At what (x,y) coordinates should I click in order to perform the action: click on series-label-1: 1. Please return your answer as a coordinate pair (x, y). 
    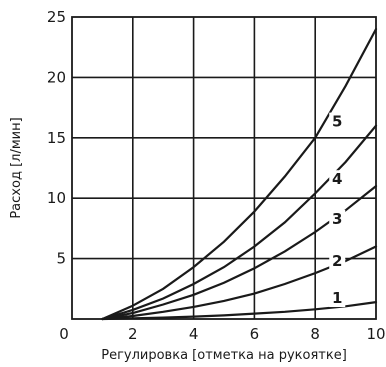
    Looking at the image, I should click on (337, 298).